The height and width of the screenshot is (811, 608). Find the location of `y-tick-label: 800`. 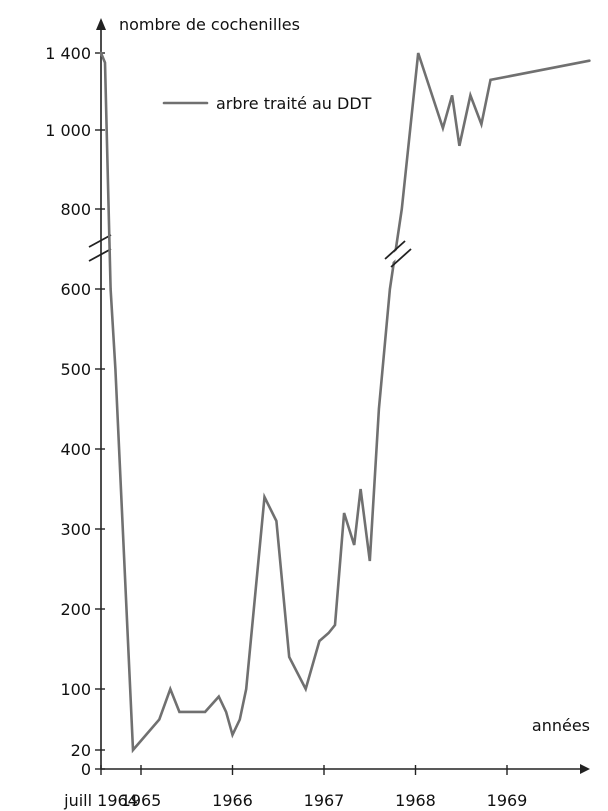

y-tick-label: 800 is located at coordinates (75, 209).